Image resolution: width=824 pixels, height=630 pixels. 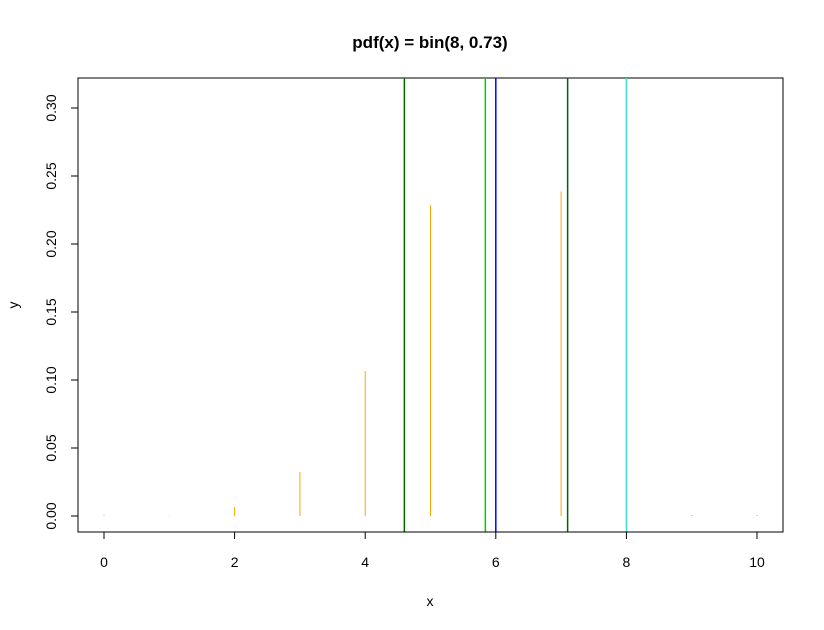 What do you see at coordinates (51, 379) in the screenshot?
I see `y-tick-label: 0.10` at bounding box center [51, 379].